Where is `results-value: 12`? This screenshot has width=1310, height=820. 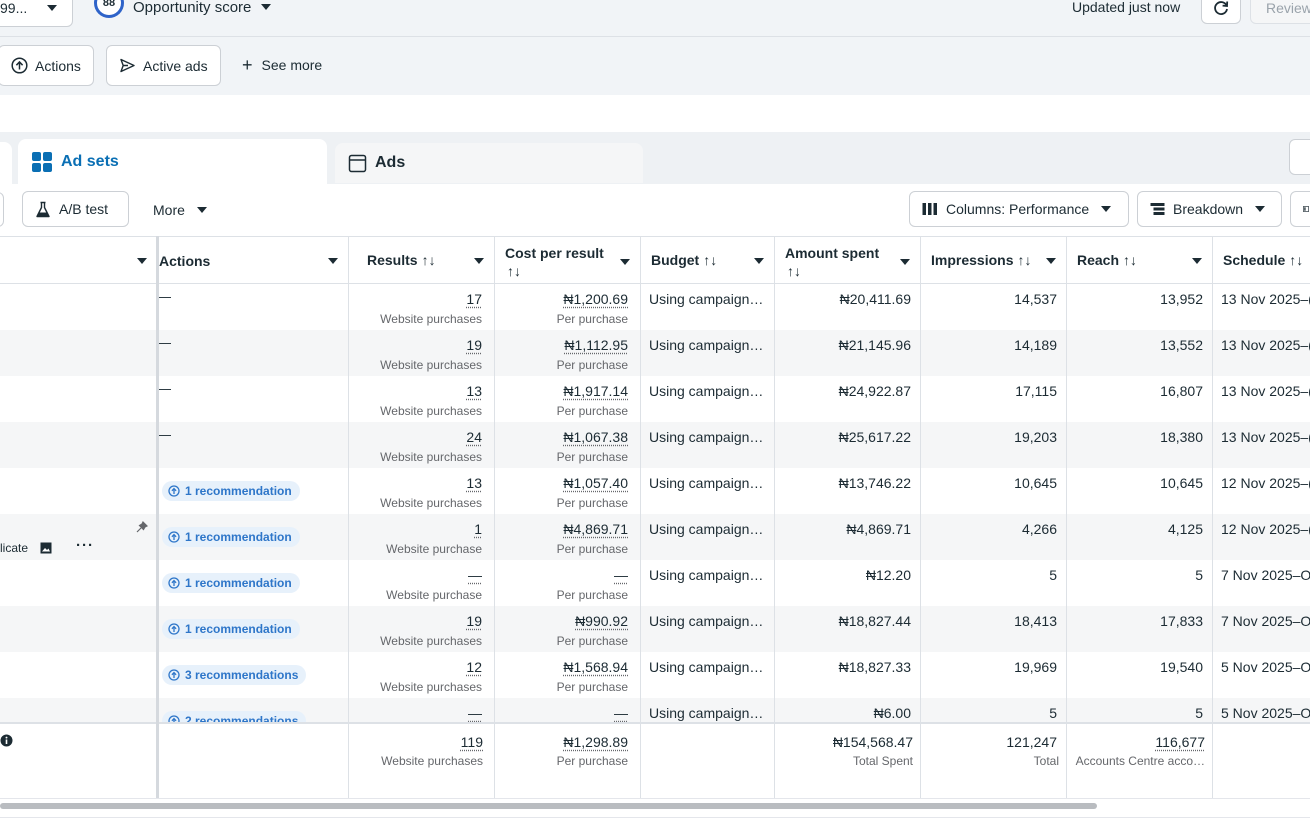
results-value: 12 is located at coordinates (474, 667).